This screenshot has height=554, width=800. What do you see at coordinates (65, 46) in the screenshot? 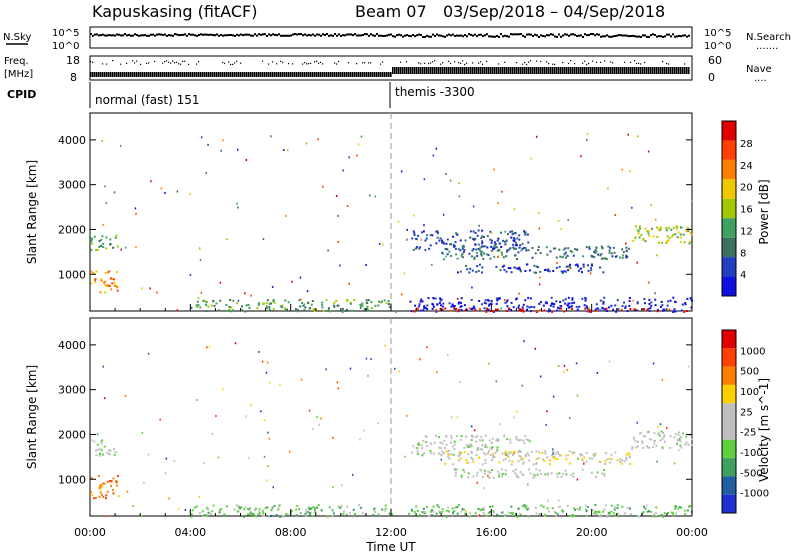
I see `nsky-tick-bottom: 10^0` at bounding box center [65, 46].